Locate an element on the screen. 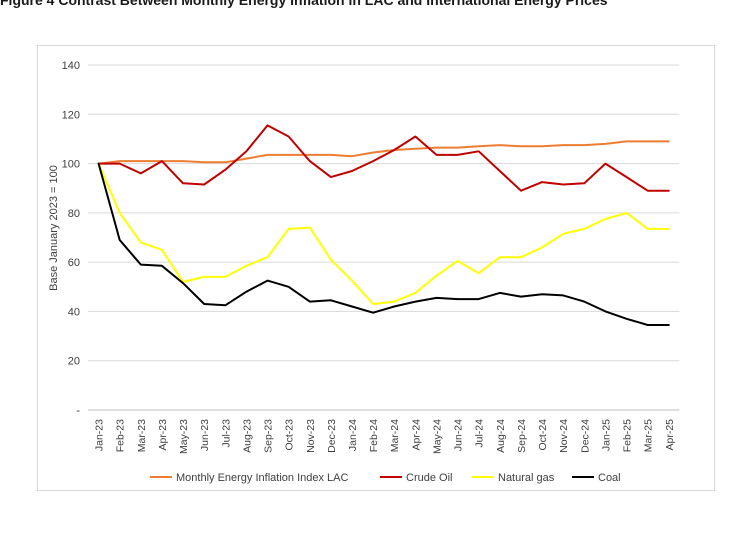 This screenshot has height=536, width=750. x-tick-label: Jun-24 is located at coordinates (459, 435).